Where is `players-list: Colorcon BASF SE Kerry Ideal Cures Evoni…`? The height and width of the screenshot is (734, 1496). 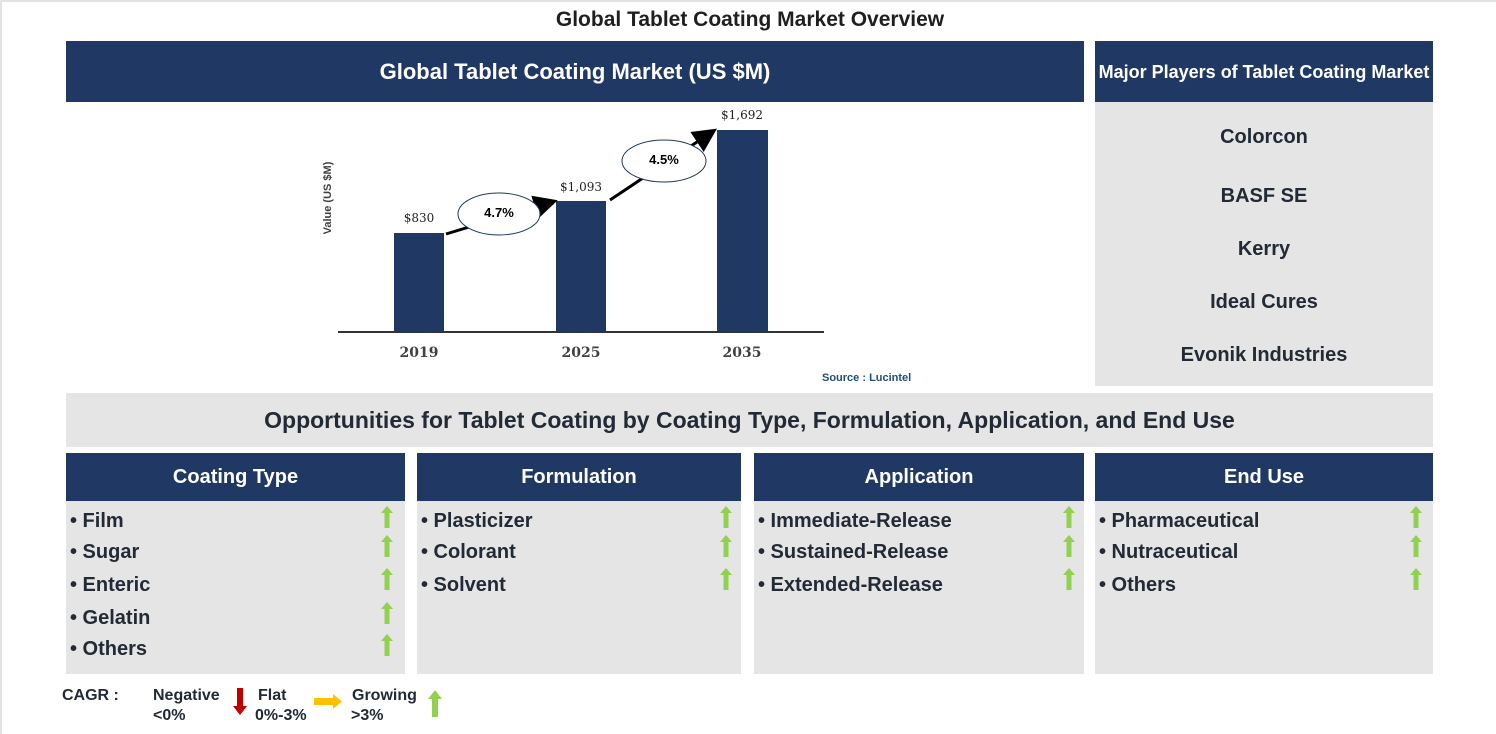 players-list: Colorcon BASF SE Kerry Ideal Cures Evoni… is located at coordinates (1264, 244).